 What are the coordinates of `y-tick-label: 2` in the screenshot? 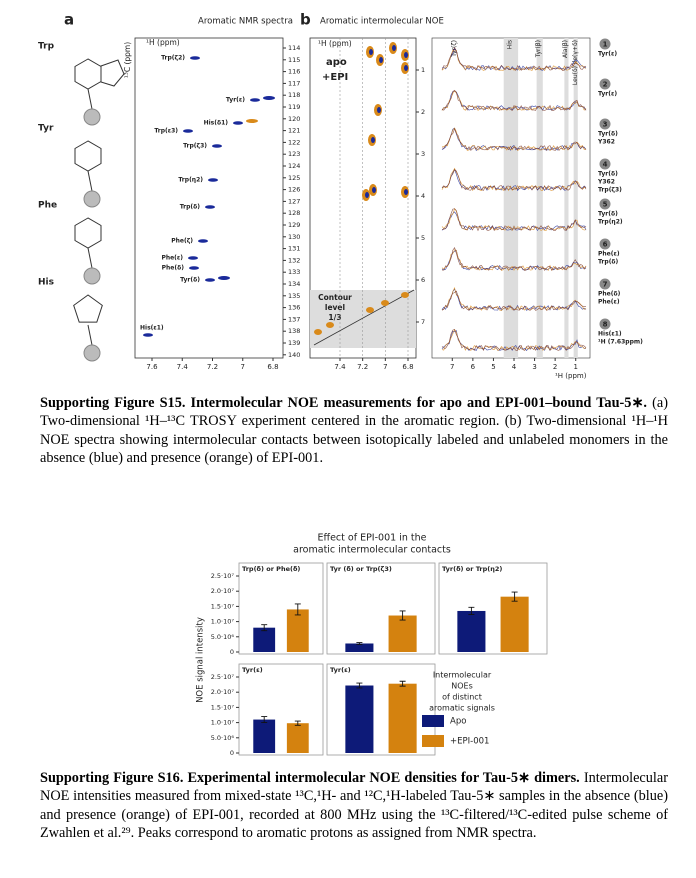 It's located at (423, 112).